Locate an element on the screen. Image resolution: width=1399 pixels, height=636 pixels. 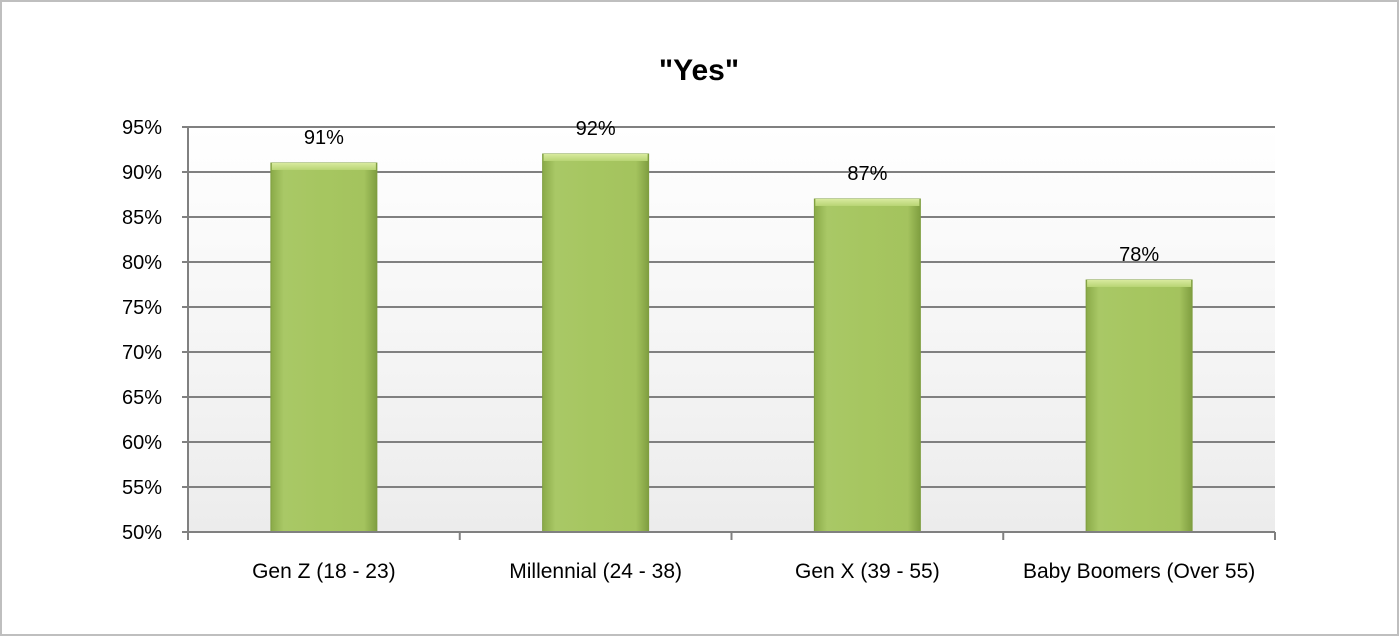
y-tick-label: 85% is located at coordinates (142, 218).